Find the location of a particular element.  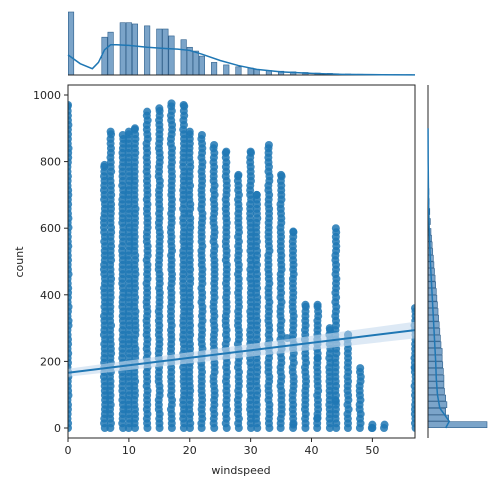

x-marginal-histogram is located at coordinates (241, 43).